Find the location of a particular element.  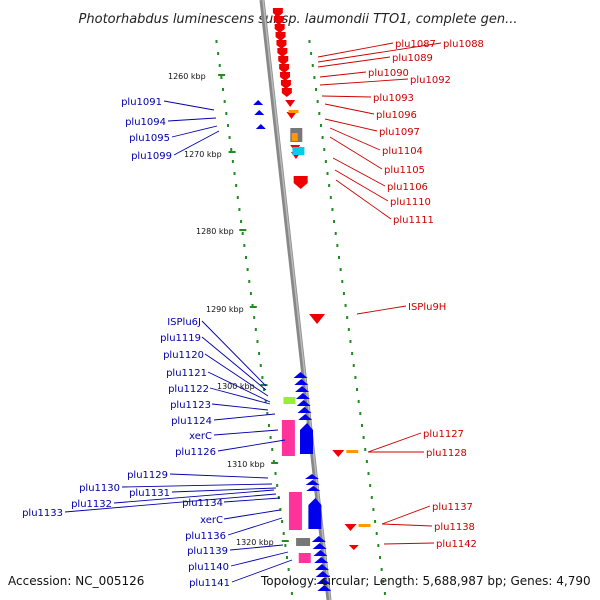

gene-label: plu1132 is located at coordinates (91, 504).